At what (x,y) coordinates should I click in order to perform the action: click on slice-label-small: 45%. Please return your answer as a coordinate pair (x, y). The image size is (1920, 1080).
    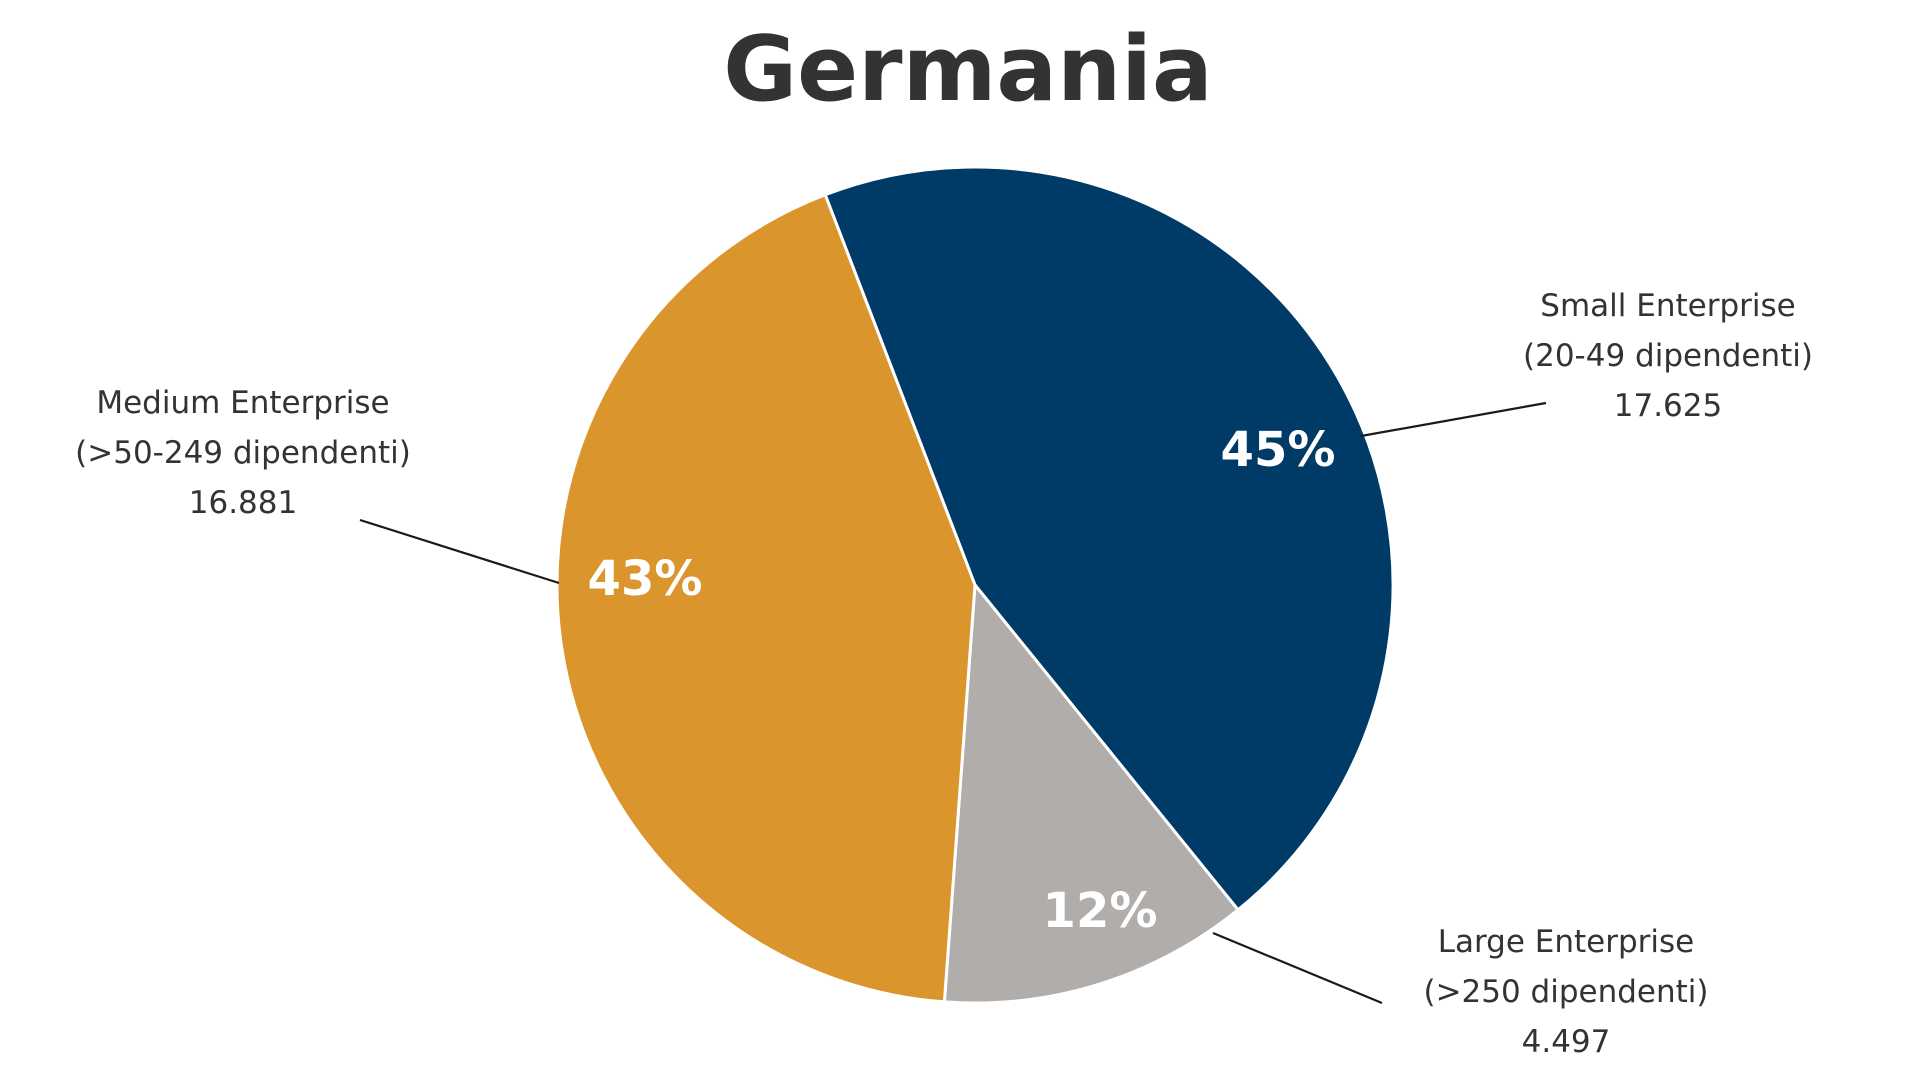
    Looking at the image, I should click on (1278, 450).